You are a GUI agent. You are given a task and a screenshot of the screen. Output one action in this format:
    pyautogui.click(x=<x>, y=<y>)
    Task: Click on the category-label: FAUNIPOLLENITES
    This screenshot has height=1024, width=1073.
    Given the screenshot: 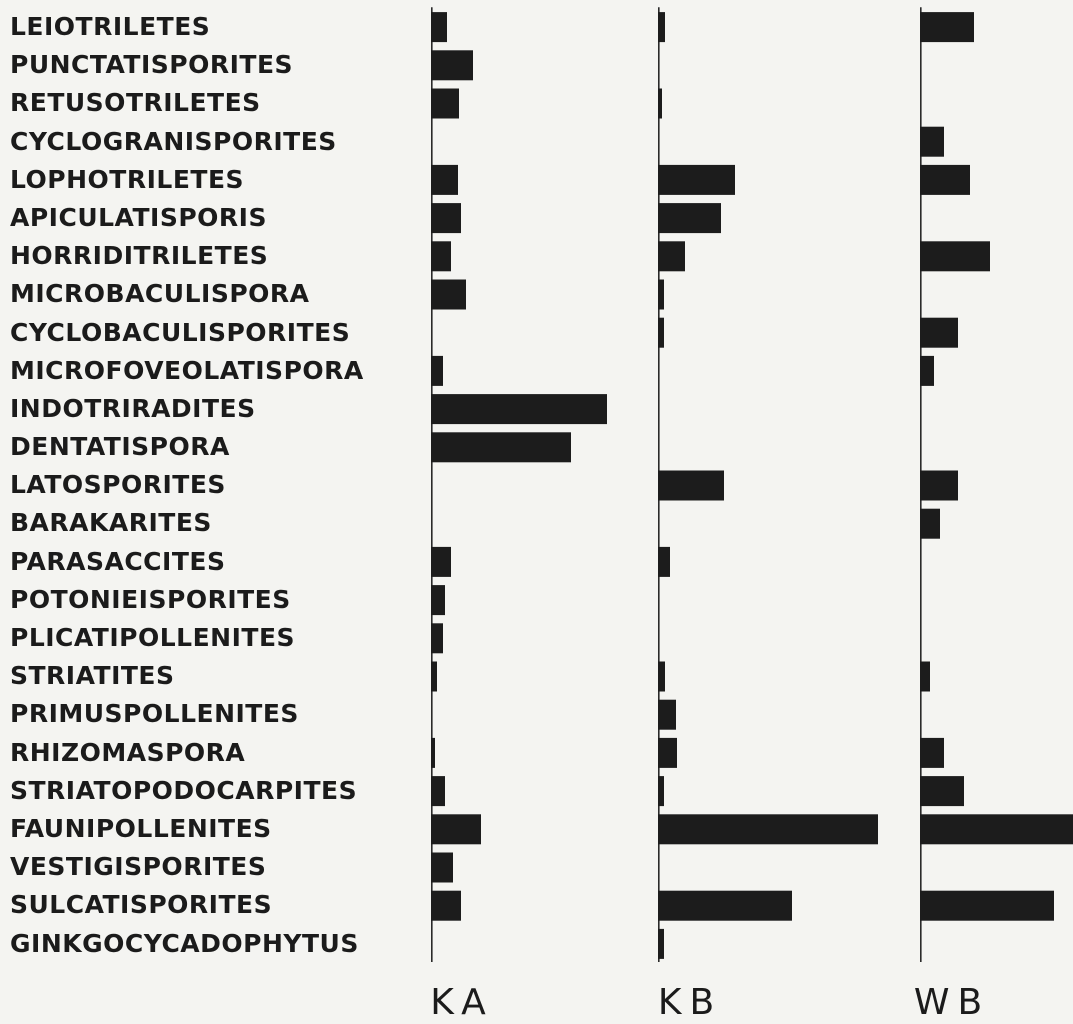 What is the action you would take?
    pyautogui.click(x=141, y=828)
    